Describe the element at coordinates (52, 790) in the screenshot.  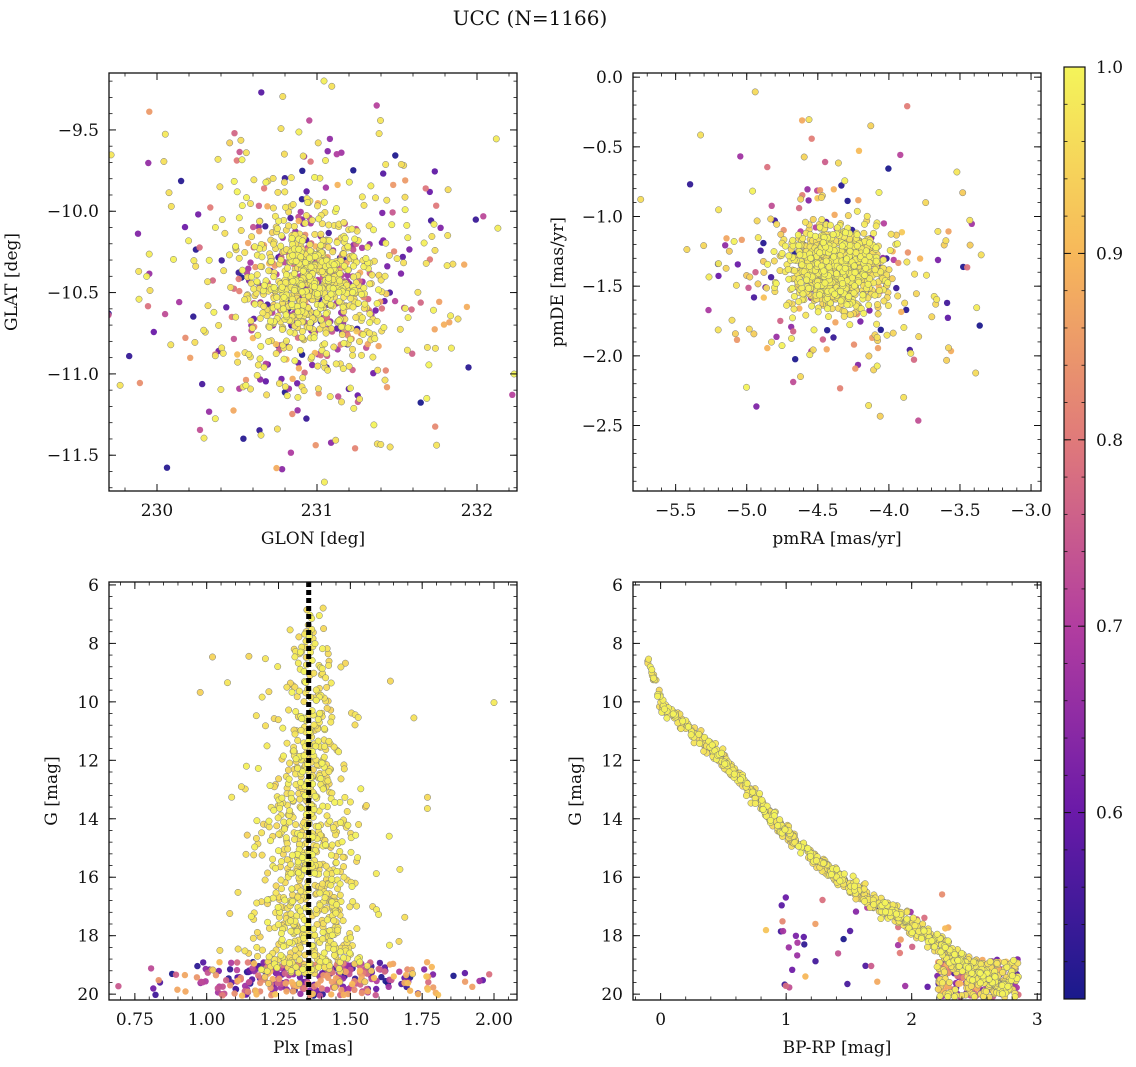
I see `y-axis-label: G [mag]` at that location.